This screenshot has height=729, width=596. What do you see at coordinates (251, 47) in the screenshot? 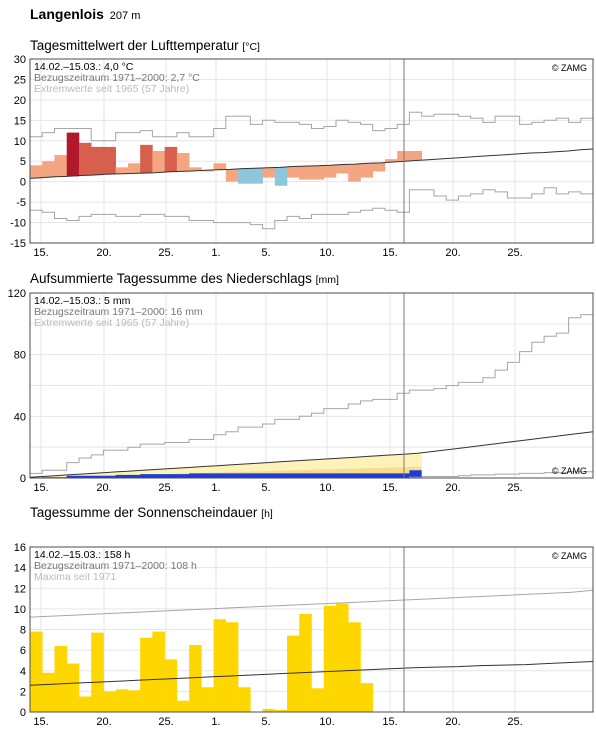
I see `temperature-unit: [°C]` at bounding box center [251, 47].